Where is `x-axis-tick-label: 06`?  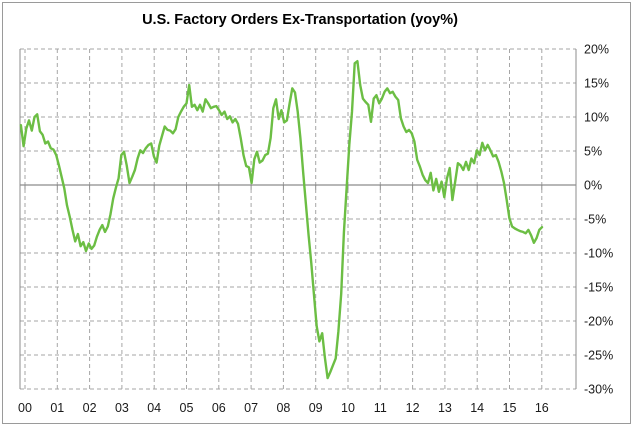 x-axis-tick-label: 06 is located at coordinates (219, 408).